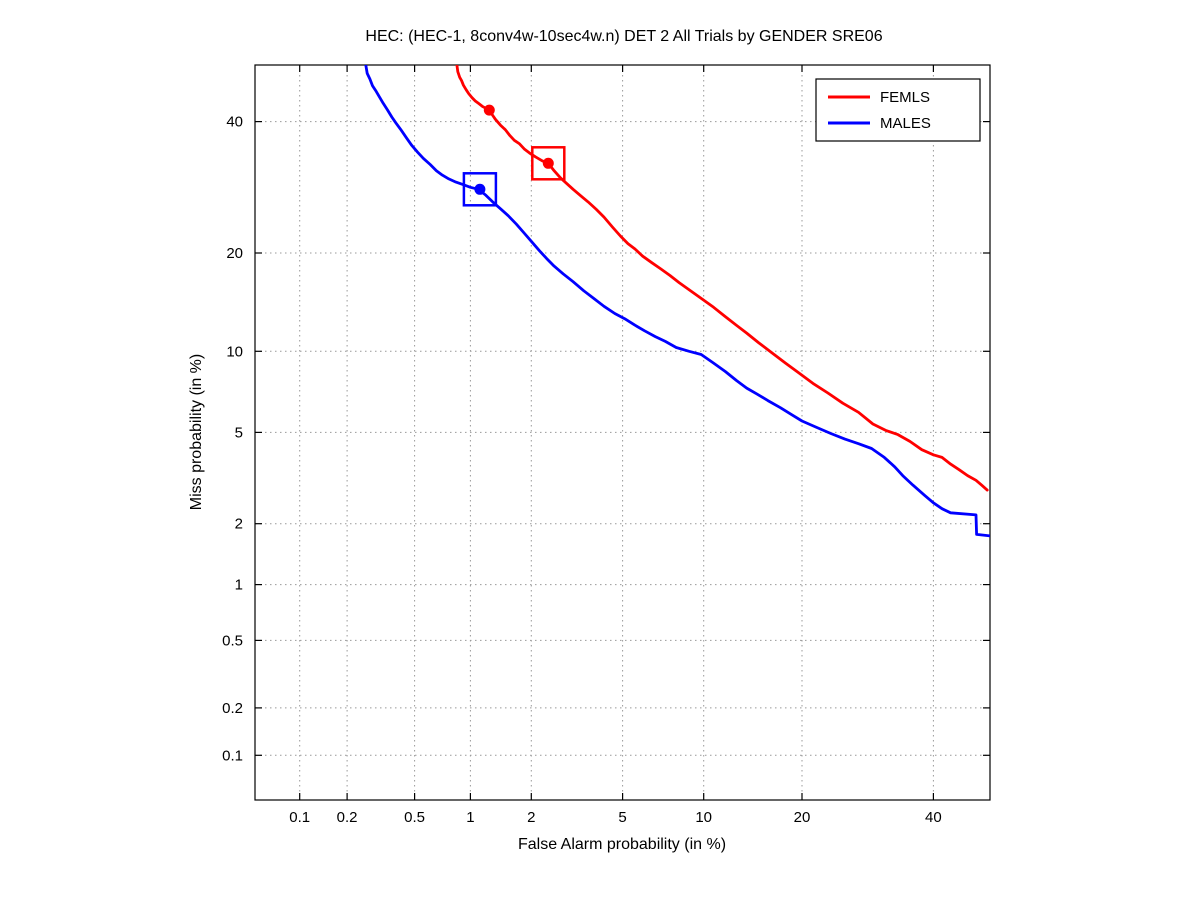 This screenshot has height=900, width=1201. I want to click on legend-label-males: MALES, so click(905, 123).